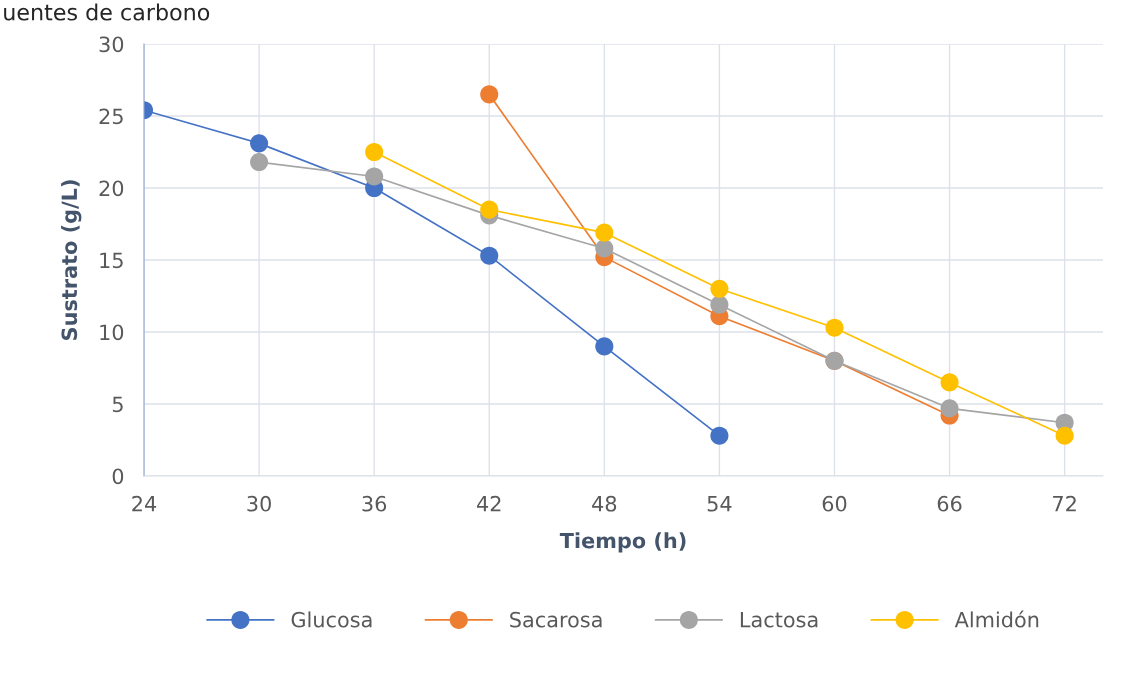 This screenshot has height=677, width=1138. What do you see at coordinates (107, 12) in the screenshot?
I see `chart-title: uentes de carbono` at bounding box center [107, 12].